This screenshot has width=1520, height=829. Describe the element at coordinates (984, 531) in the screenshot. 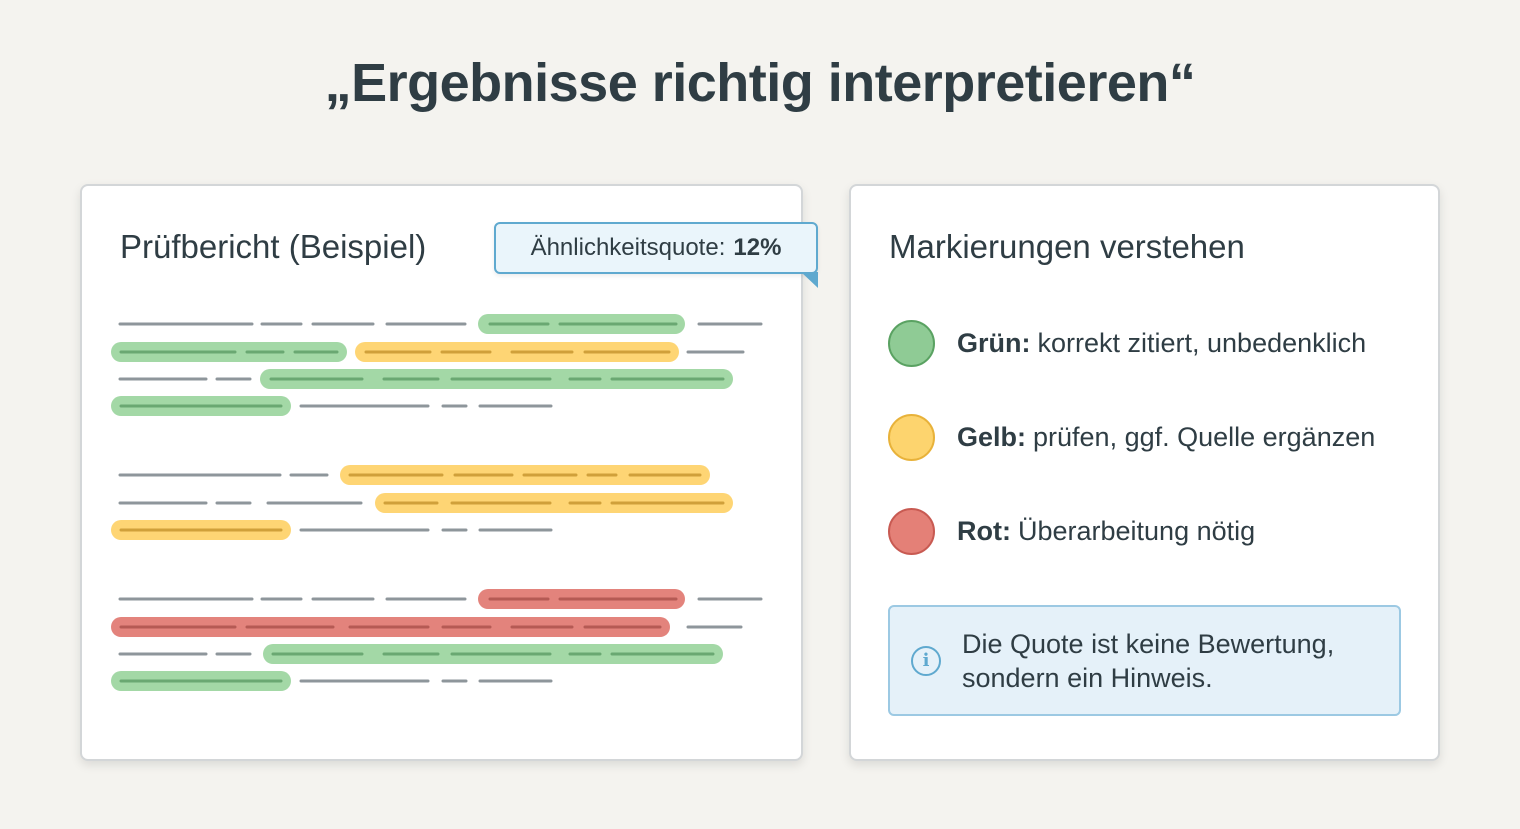

I see `legend-label-red: Rot:` at that location.